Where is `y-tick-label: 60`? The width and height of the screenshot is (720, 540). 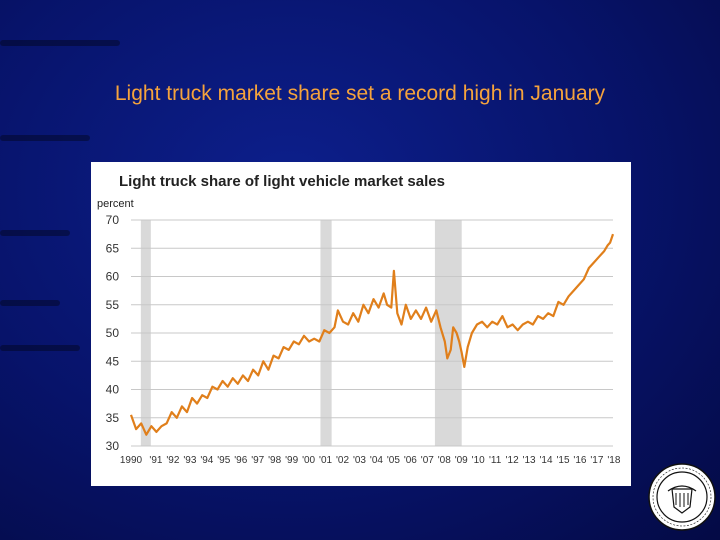
y-tick-label: 60 is located at coordinates (113, 277).